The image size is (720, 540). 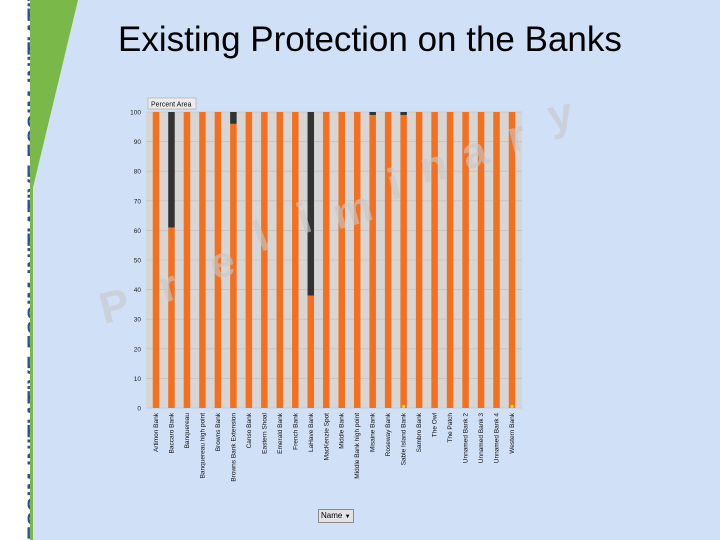 I want to click on x-tick-label: Artimon Bank, so click(x=156, y=432).